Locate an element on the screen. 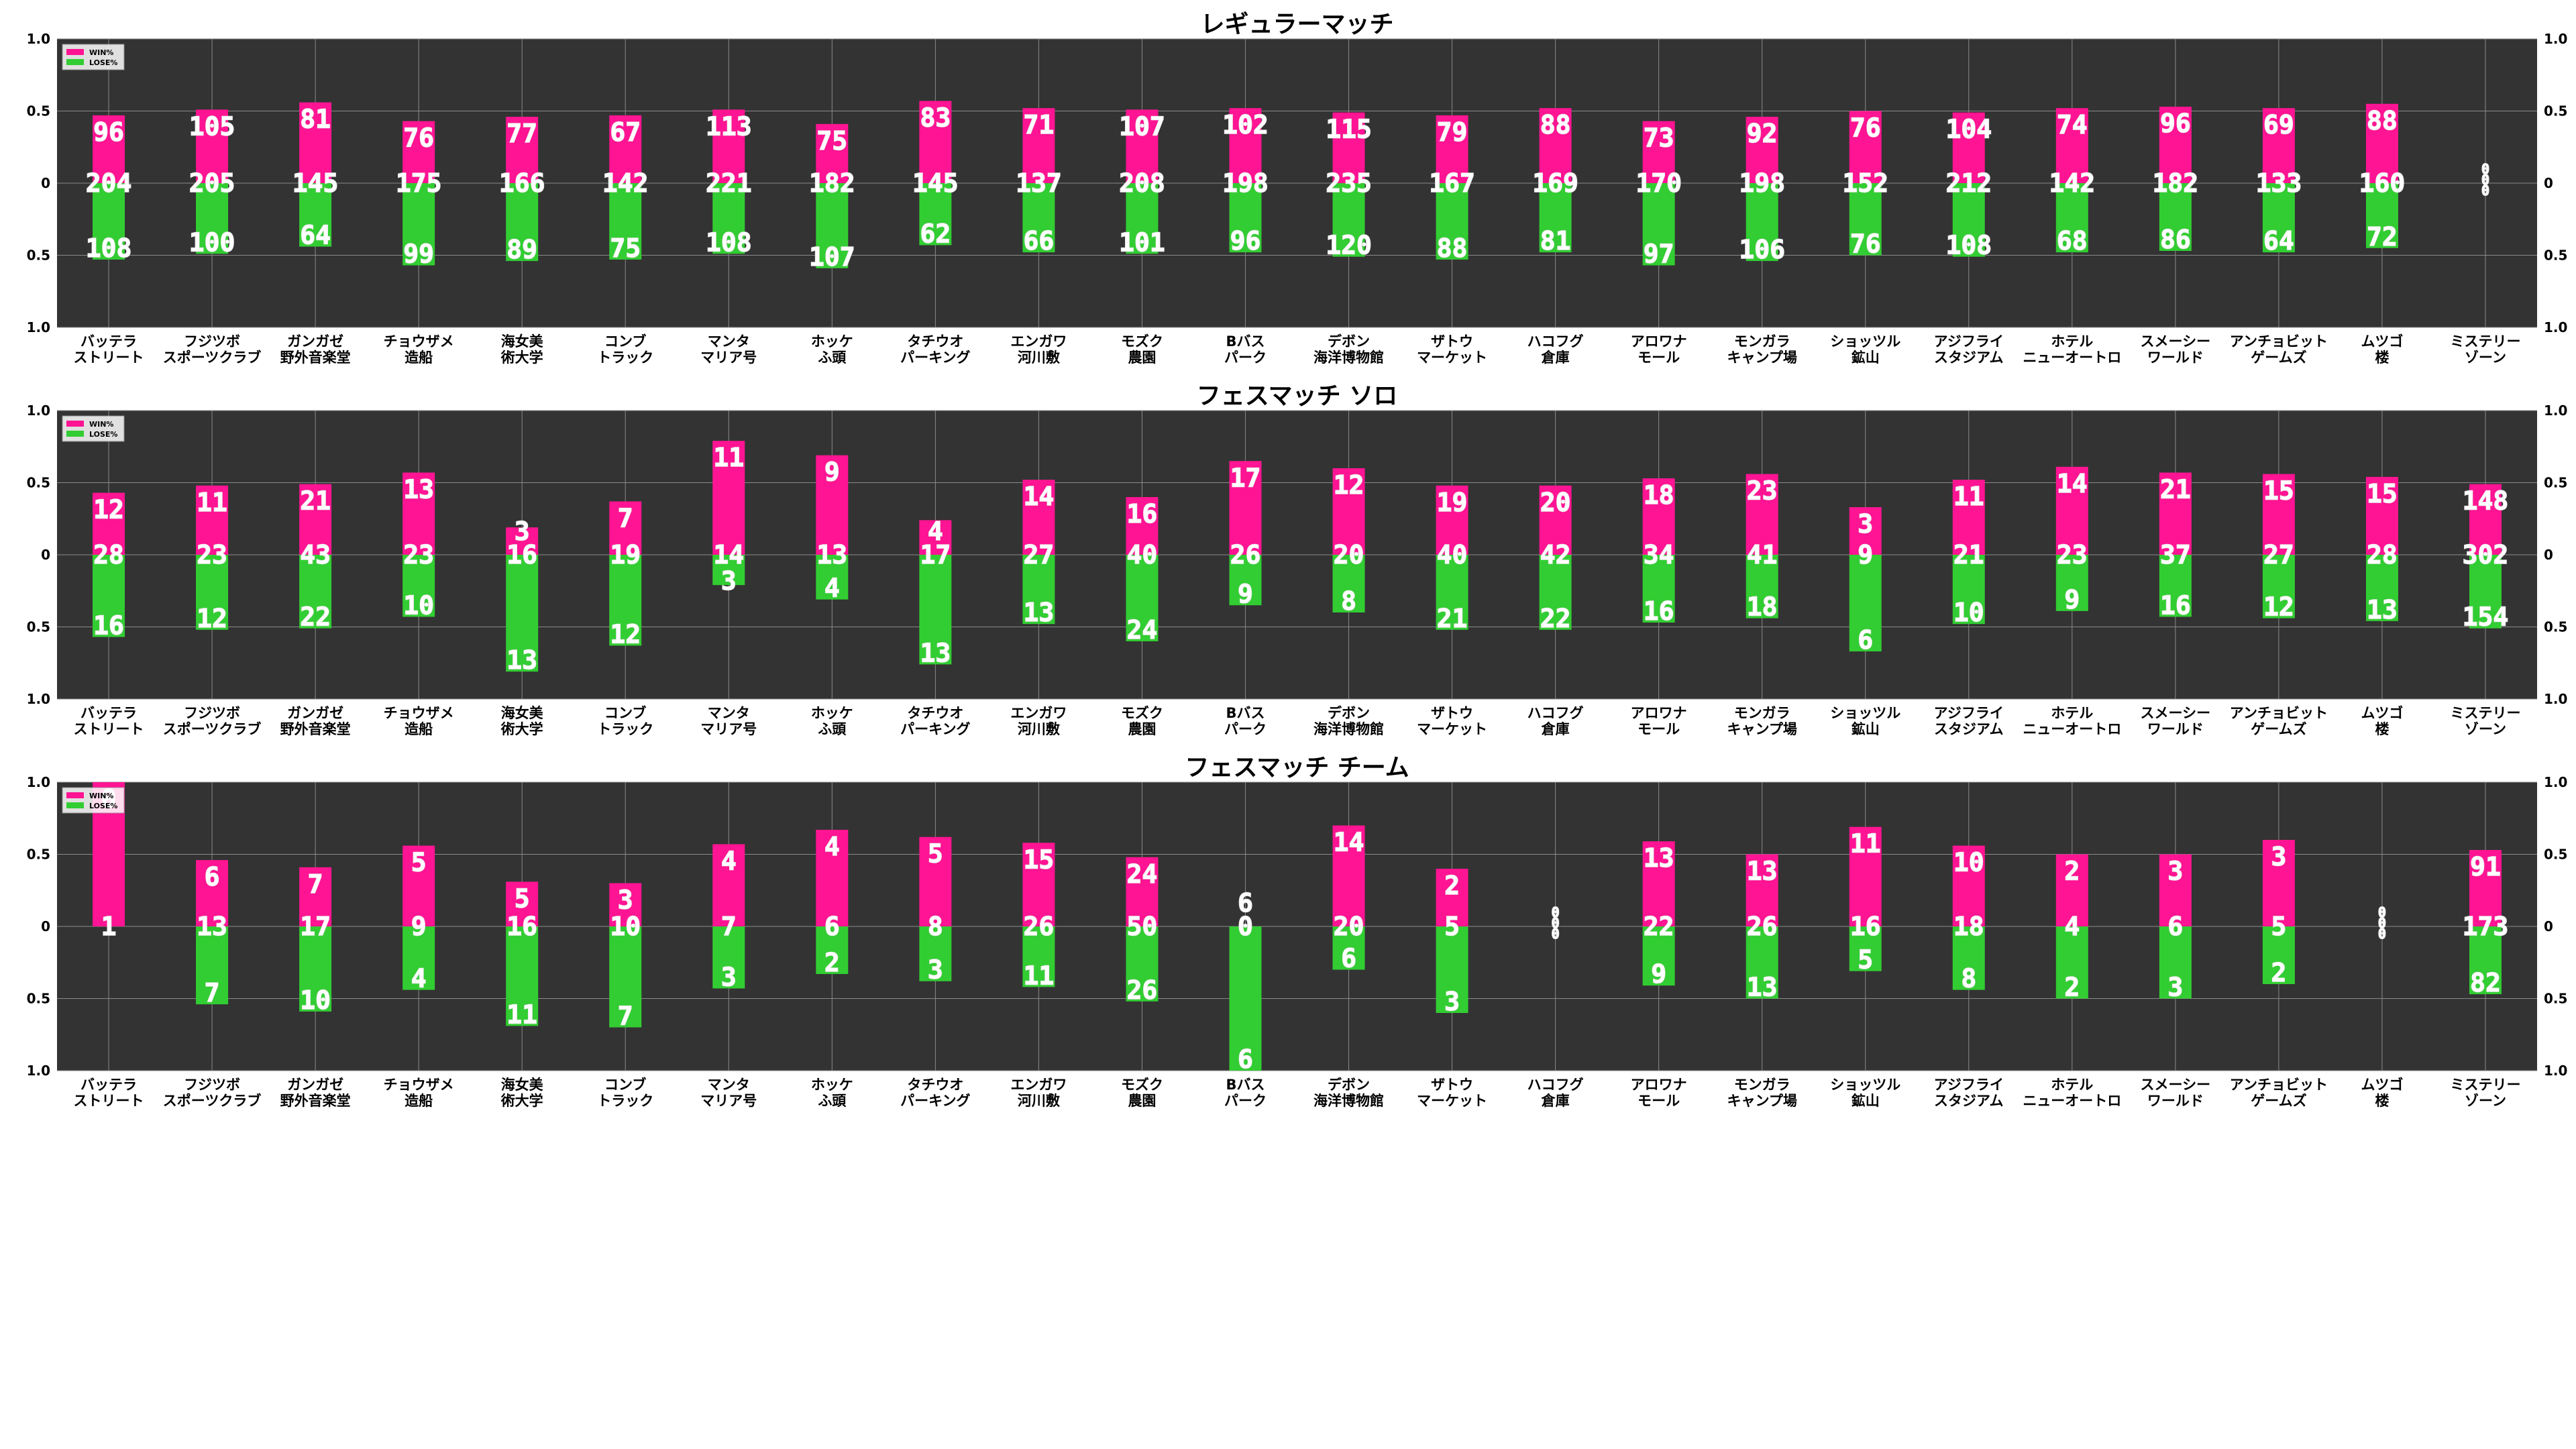  y-tick-label-left: 0.5 is located at coordinates (38, 111).